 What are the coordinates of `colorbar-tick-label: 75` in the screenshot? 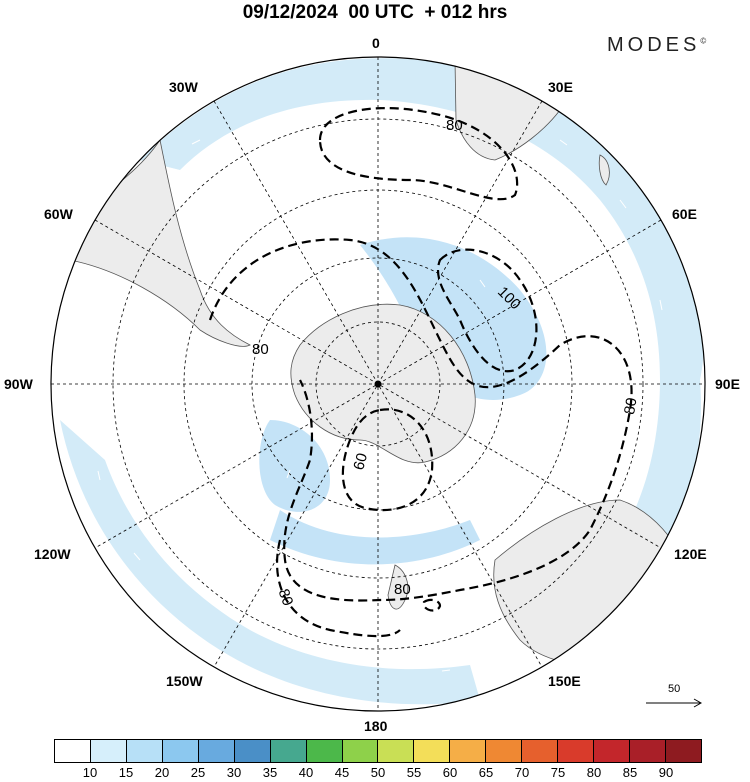 It's located at (558, 772).